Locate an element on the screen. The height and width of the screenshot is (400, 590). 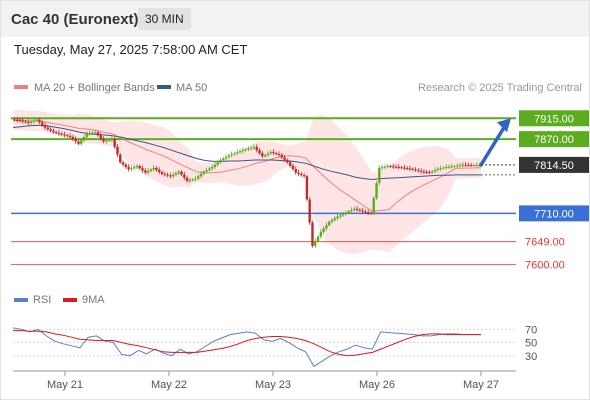
current-price-label: 7814.50 is located at coordinates (554, 166).